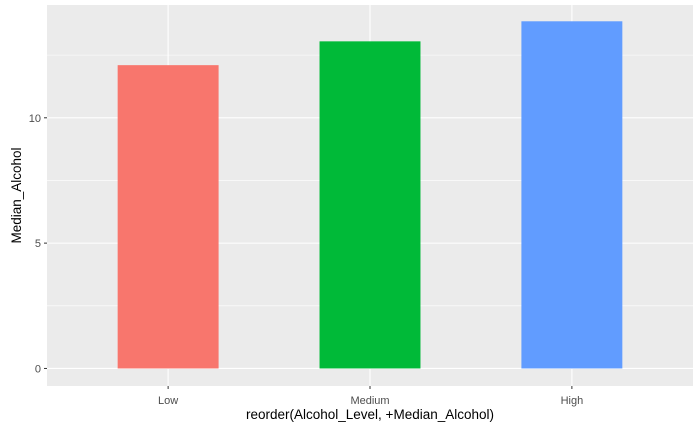  I want to click on x-tick-label-medium: Medium, so click(369, 401).